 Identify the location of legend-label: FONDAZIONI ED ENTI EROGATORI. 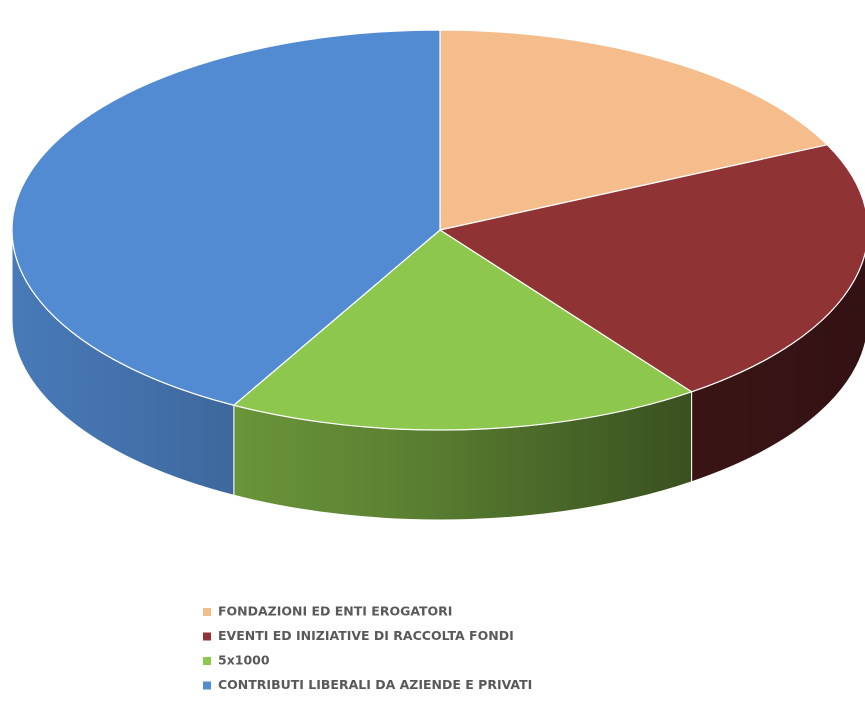
(335, 611).